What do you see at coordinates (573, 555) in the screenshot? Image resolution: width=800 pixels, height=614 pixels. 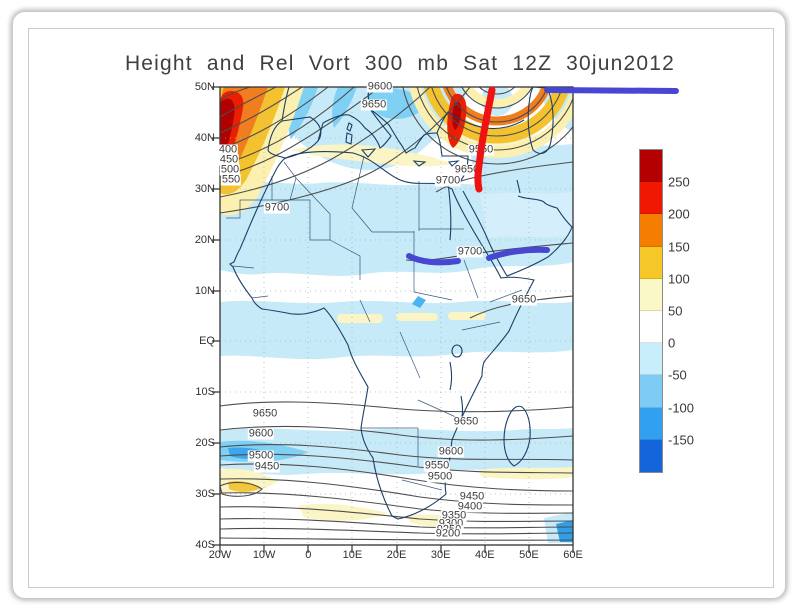 I see `lon-label-60E: 60E` at bounding box center [573, 555].